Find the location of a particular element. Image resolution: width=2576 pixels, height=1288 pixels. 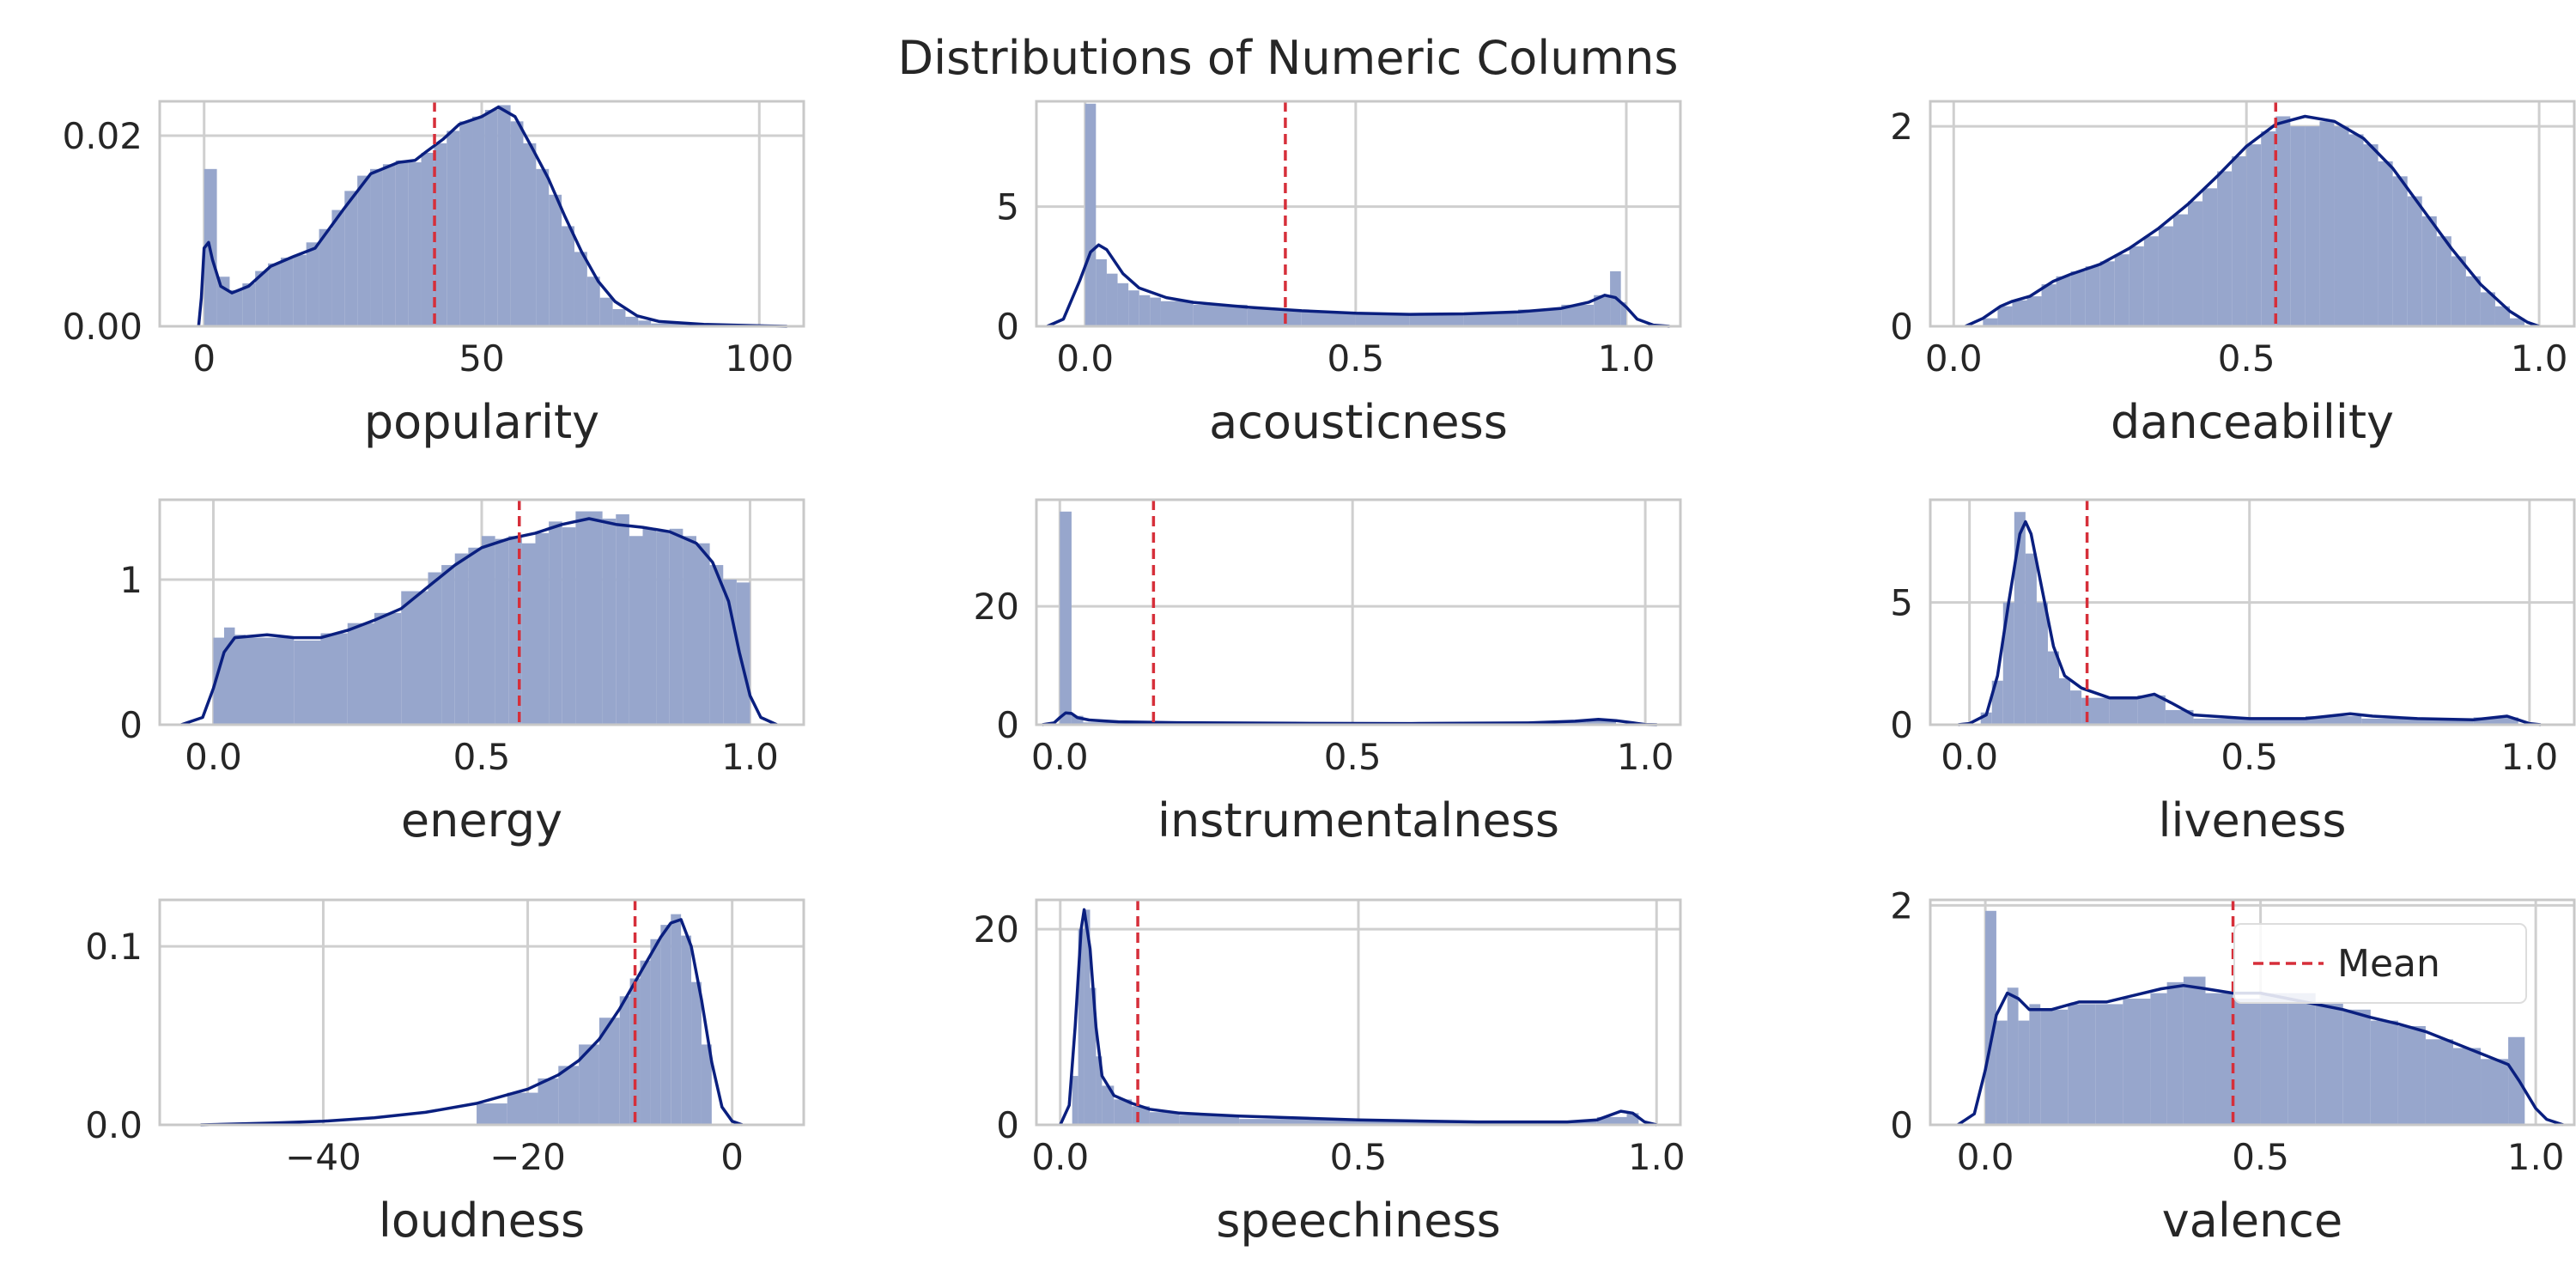

x-tick-label: −40 is located at coordinates (323, 1157).